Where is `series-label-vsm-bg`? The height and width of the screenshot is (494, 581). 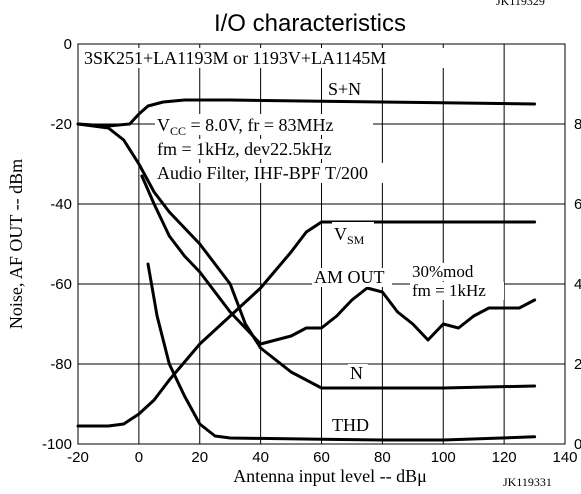
series-label-vsm-bg is located at coordinates (353, 234).